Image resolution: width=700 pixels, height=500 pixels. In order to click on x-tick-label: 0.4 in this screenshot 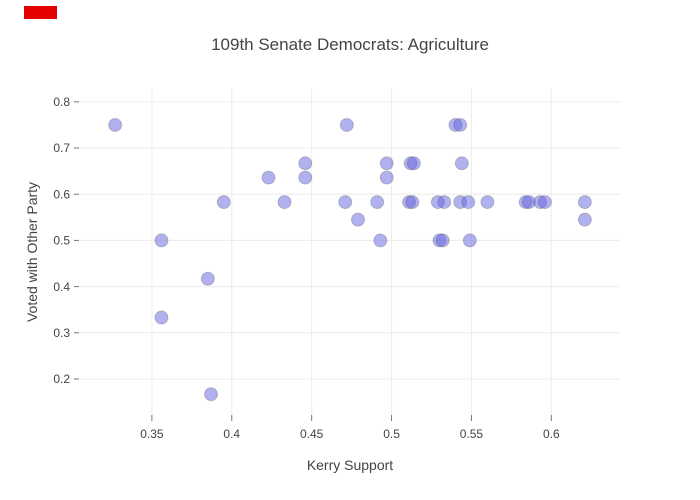, I will do `click(231, 434)`.